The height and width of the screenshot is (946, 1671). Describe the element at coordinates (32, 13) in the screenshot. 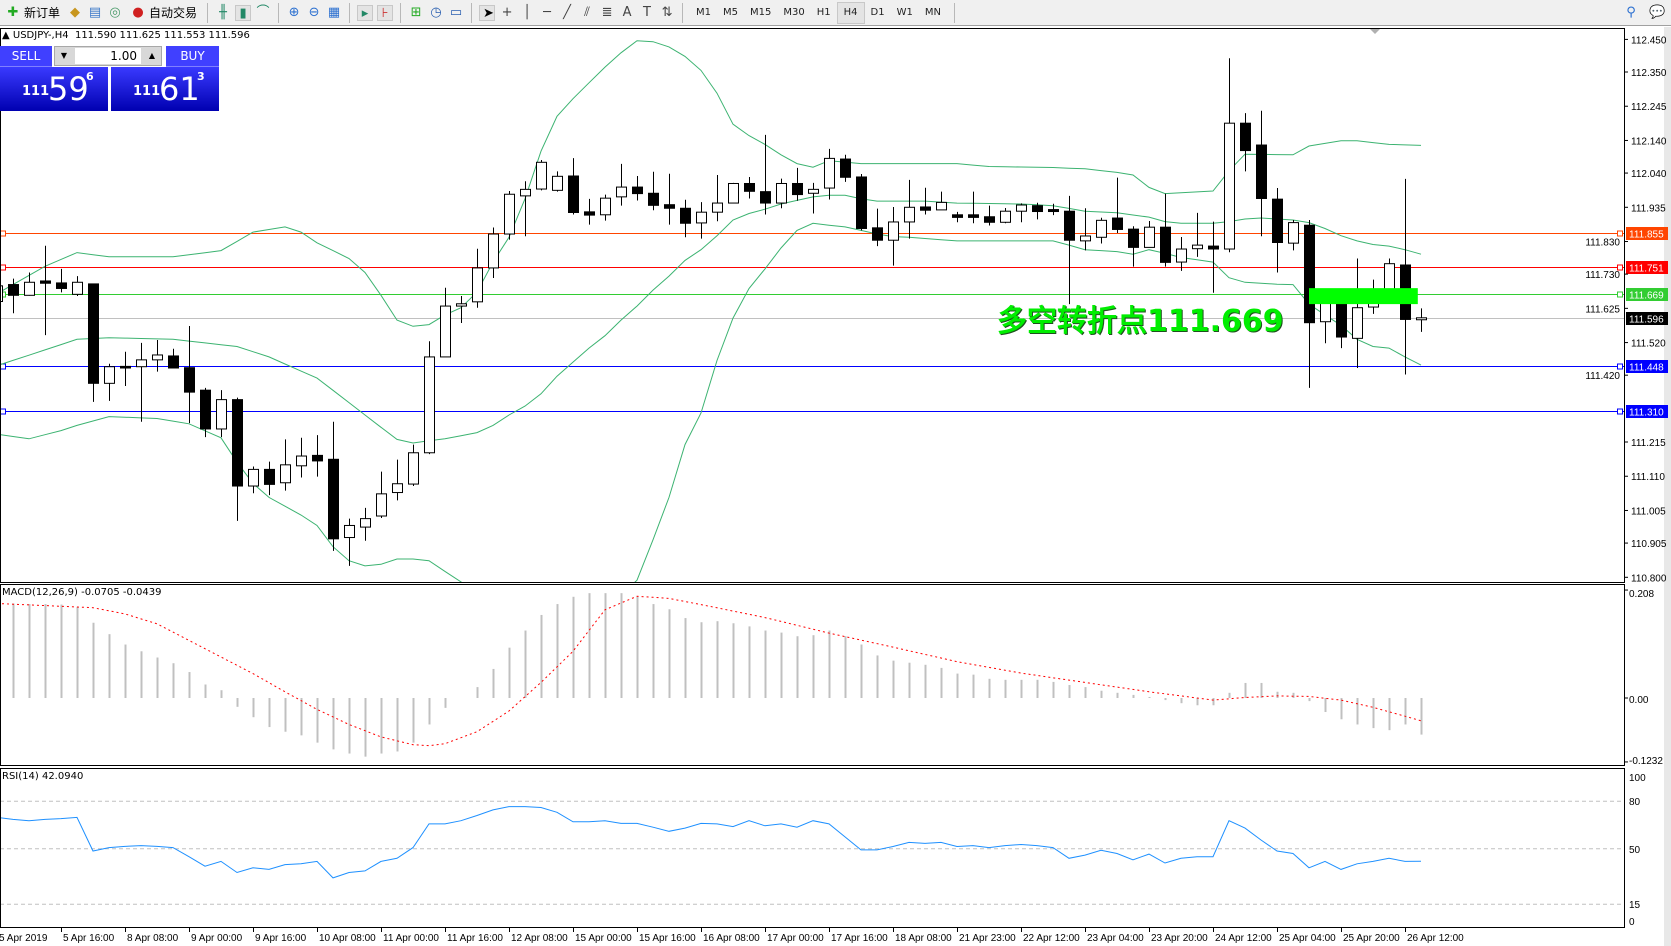

I see `new-order-button: ✚ 新订单` at that location.